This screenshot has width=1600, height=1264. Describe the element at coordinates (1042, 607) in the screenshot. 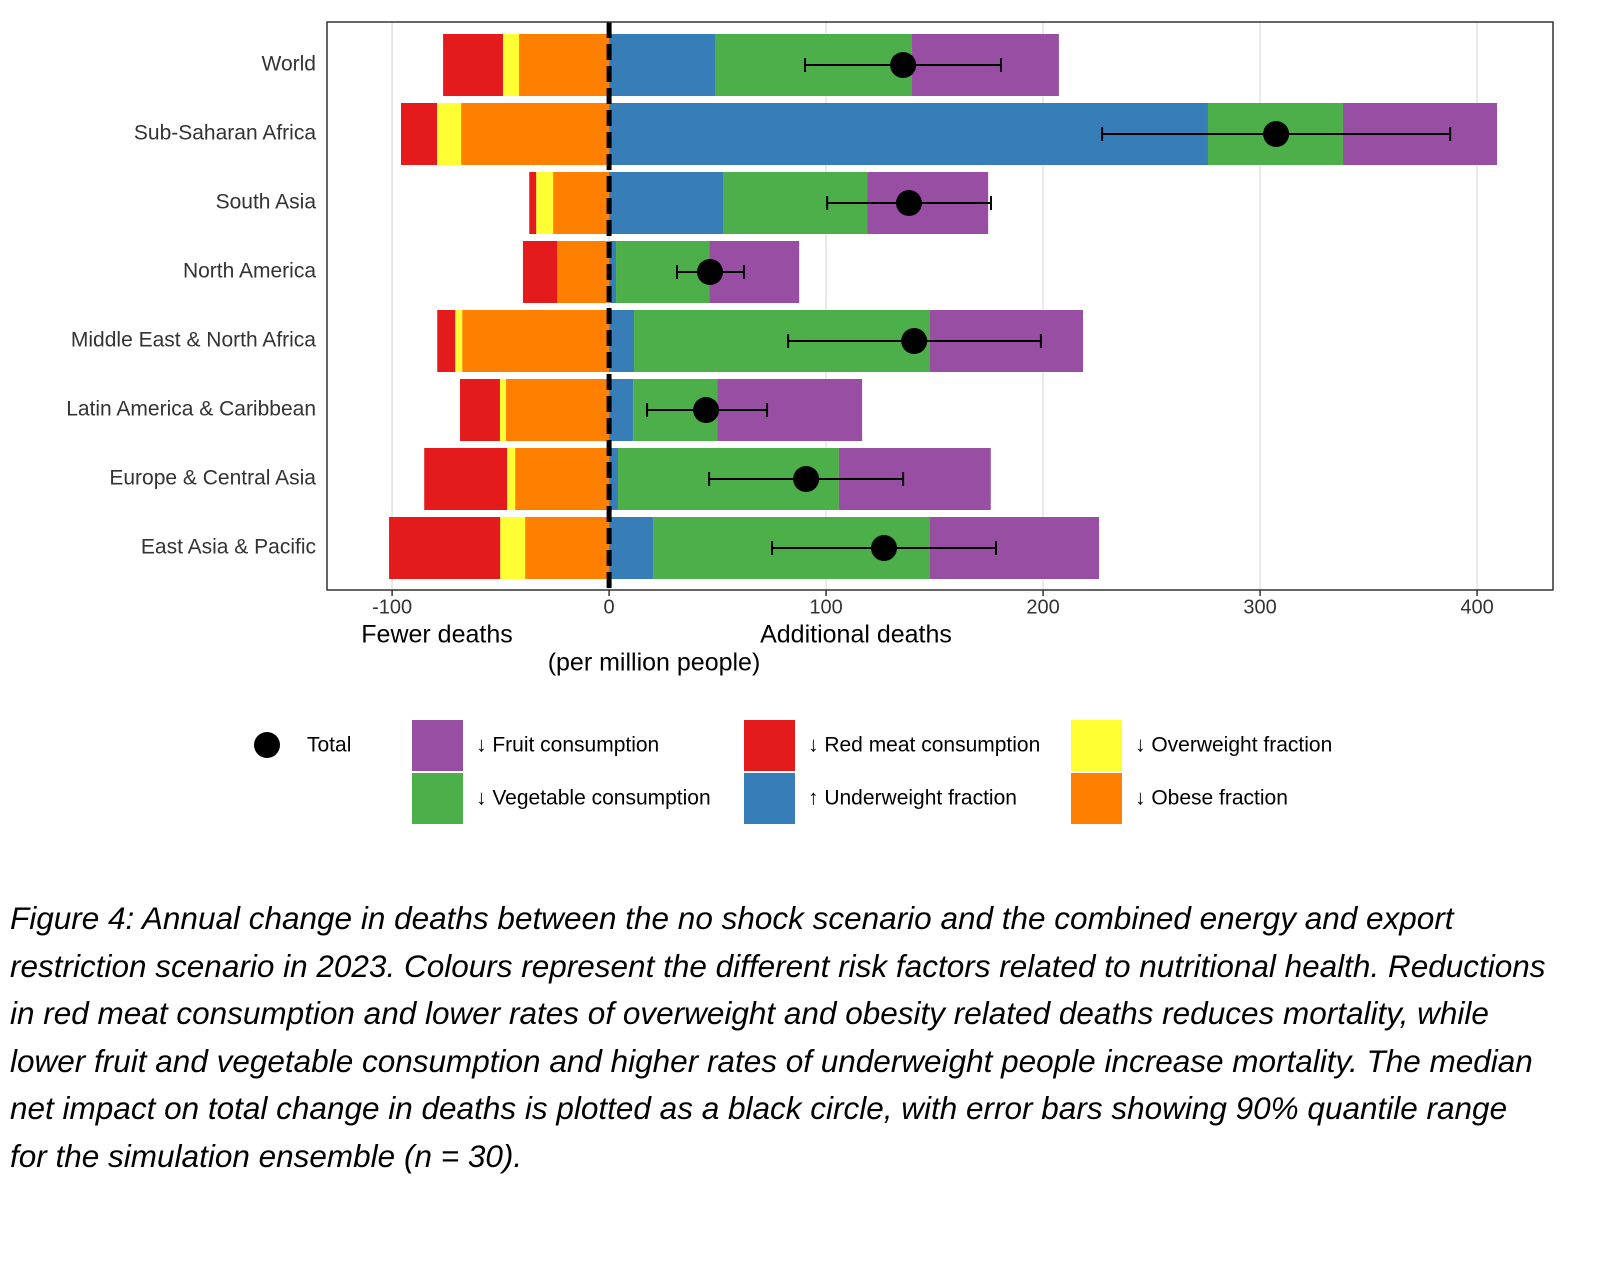

I see `x-tick-label: 200` at that location.